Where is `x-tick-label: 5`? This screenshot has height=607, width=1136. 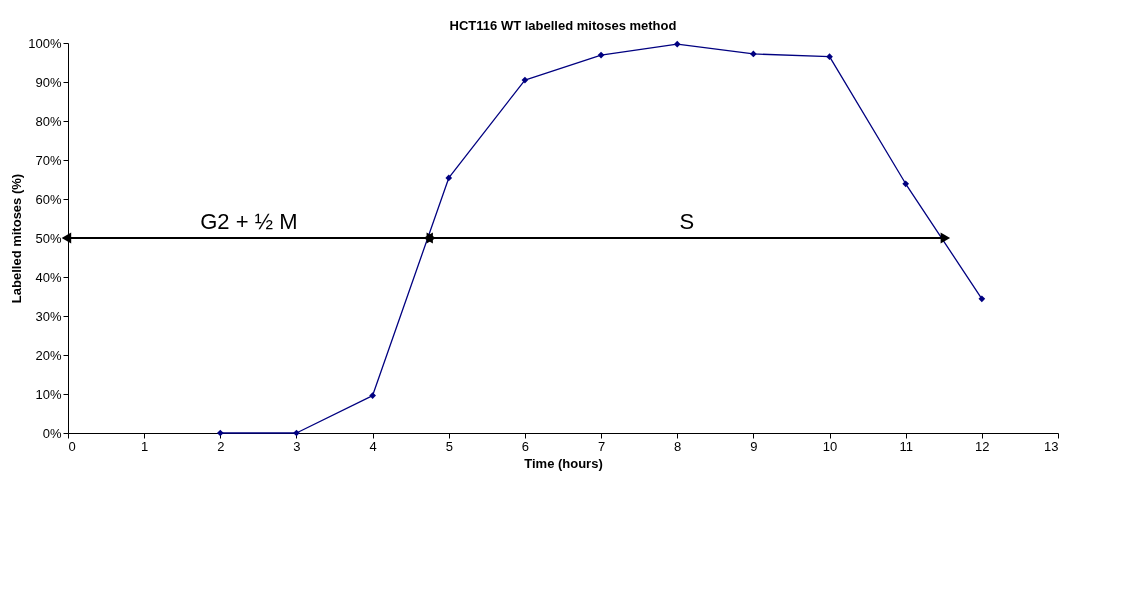 x-tick-label: 5 is located at coordinates (449, 446).